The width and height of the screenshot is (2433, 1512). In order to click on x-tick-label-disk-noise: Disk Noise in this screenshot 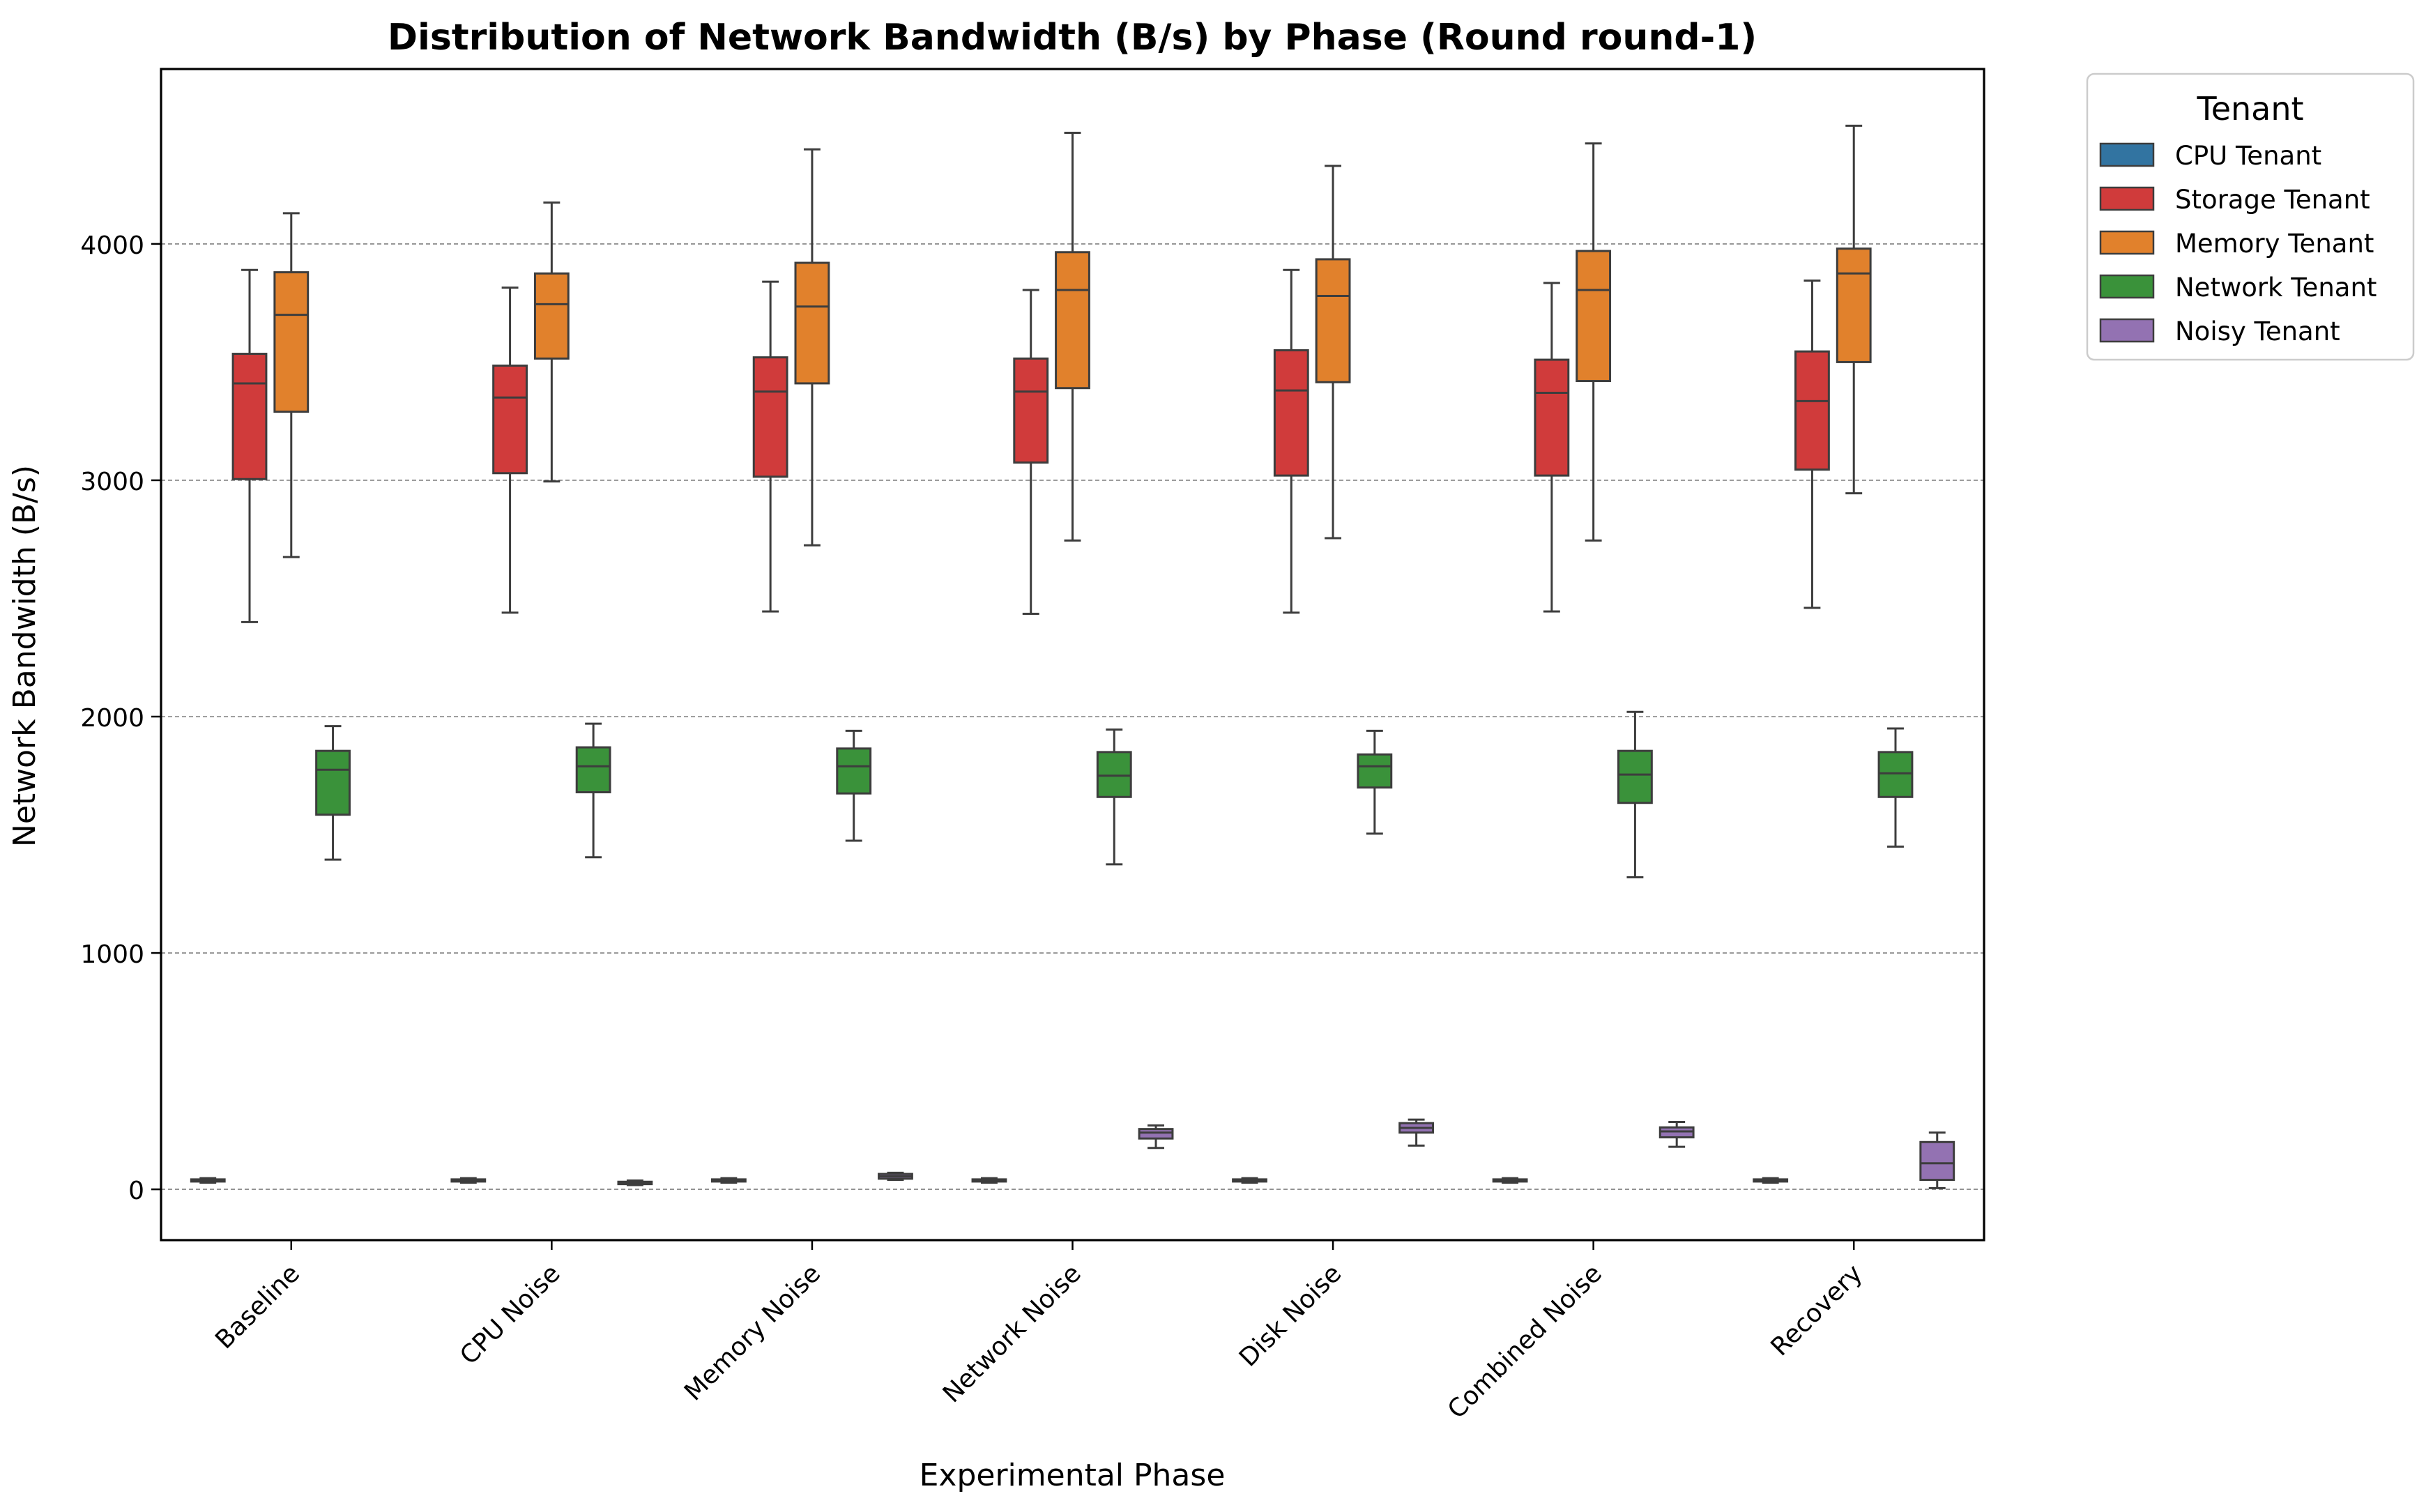, I will do `click(1290, 1315)`.